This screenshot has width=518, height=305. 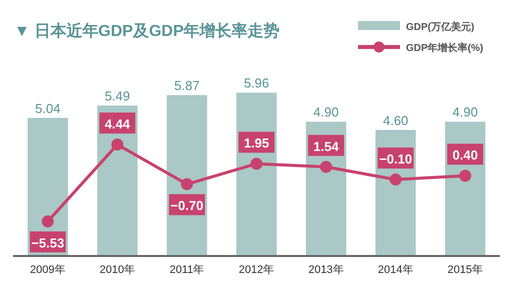 I want to click on x-tick-label: 2014年, so click(x=396, y=270).